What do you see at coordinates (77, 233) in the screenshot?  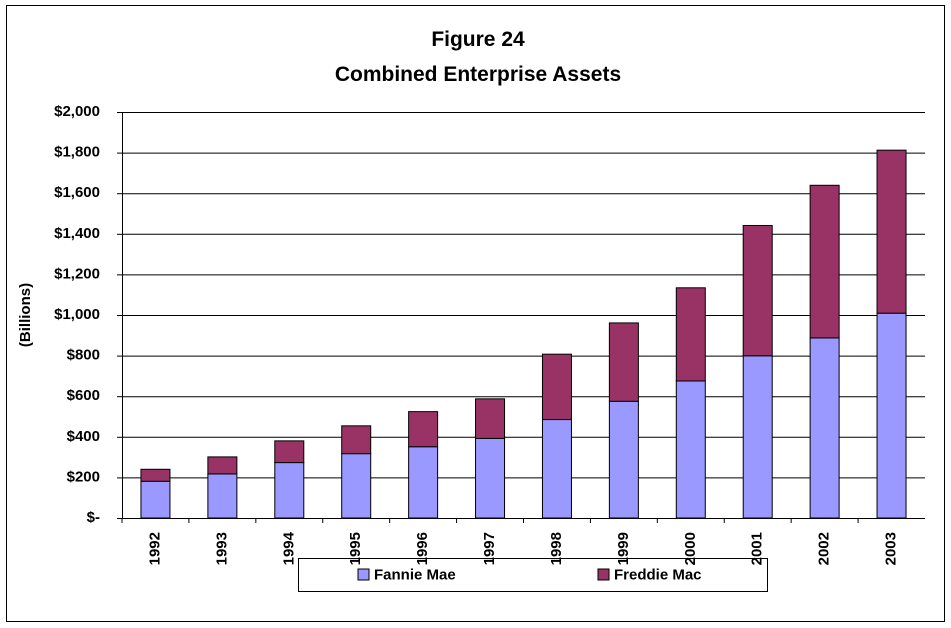 I see `y-tick-label: $1,400` at bounding box center [77, 233].